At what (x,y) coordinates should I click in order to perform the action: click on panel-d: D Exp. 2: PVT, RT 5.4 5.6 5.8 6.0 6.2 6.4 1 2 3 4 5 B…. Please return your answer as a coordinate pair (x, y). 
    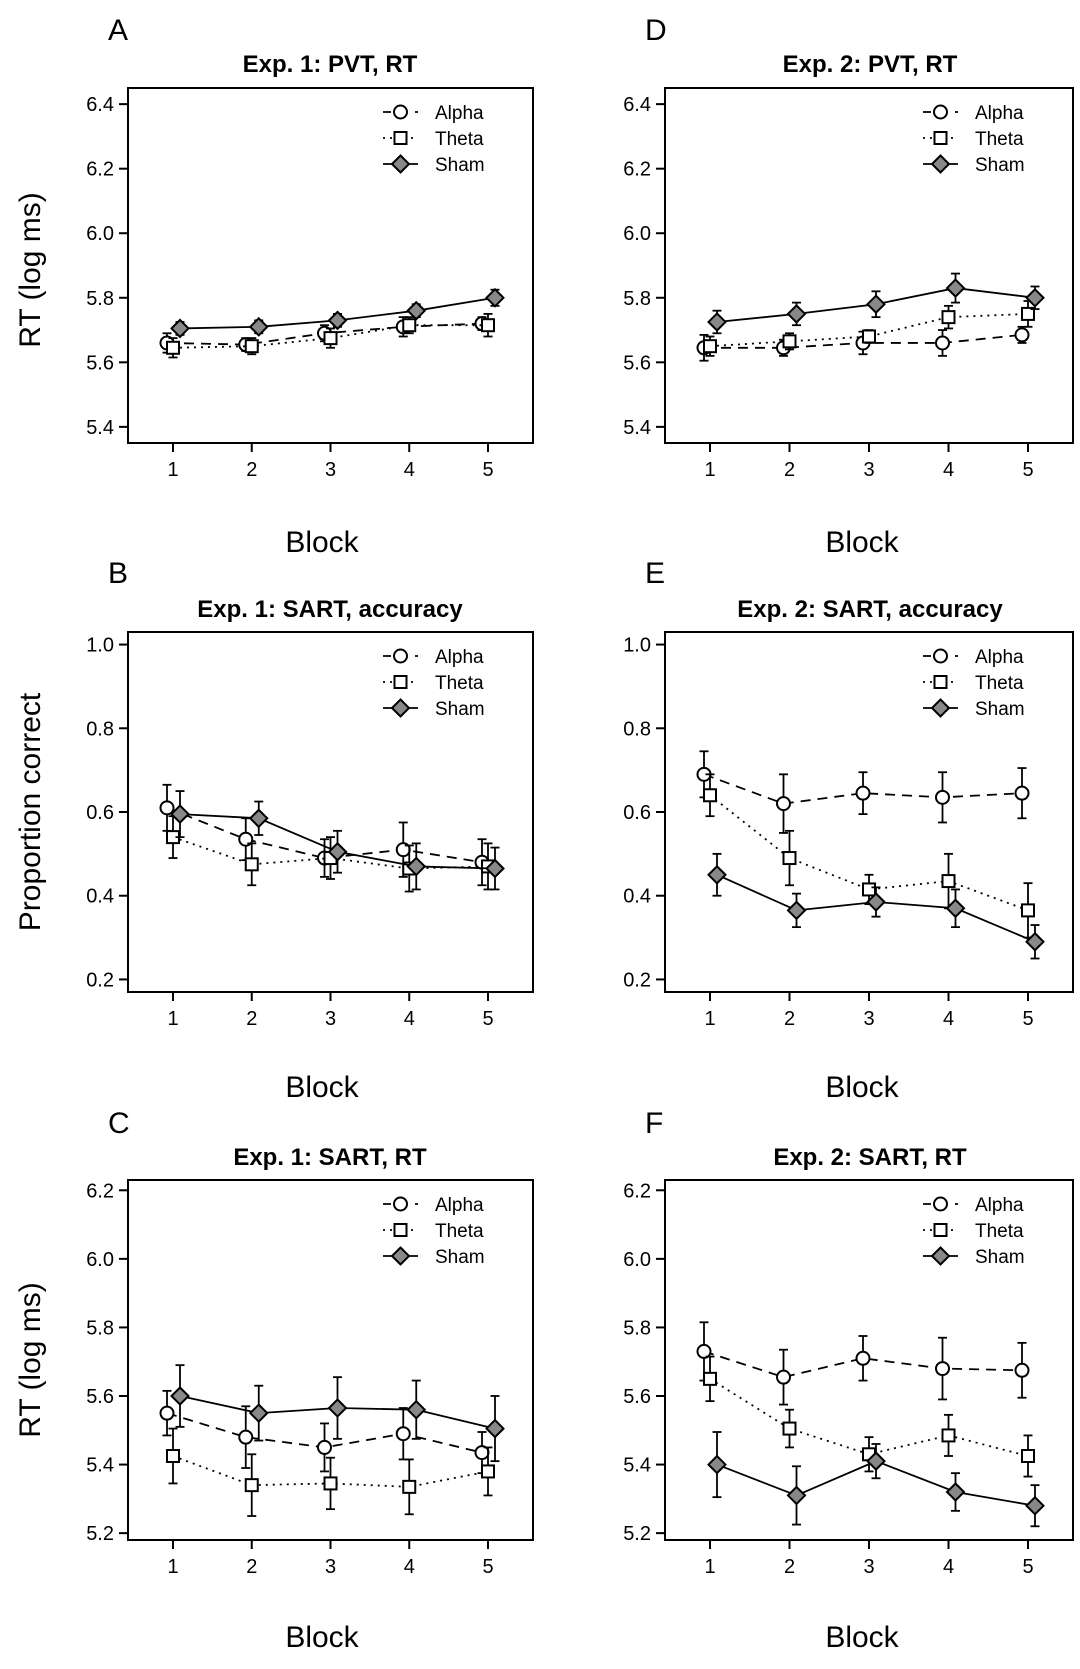
    Looking at the image, I should click on (848, 286).